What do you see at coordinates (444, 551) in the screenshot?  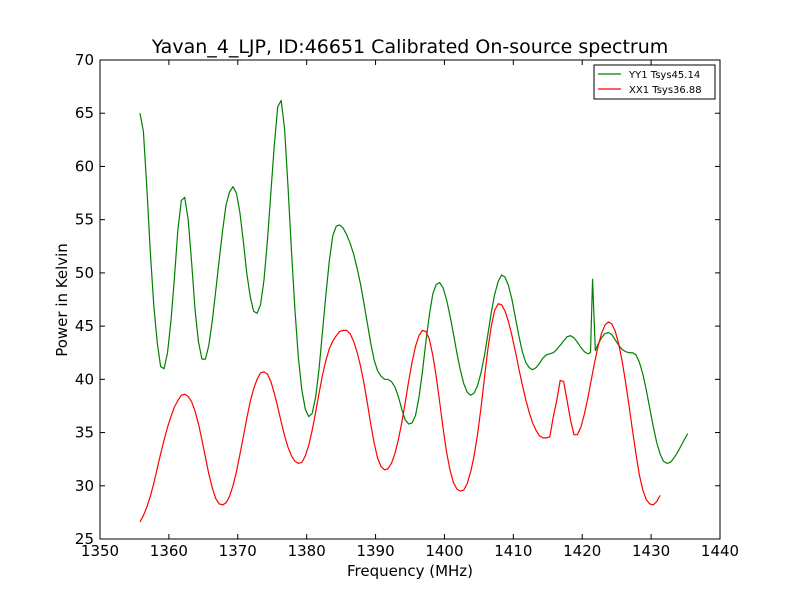 I see `x-tick-label: 1400` at bounding box center [444, 551].